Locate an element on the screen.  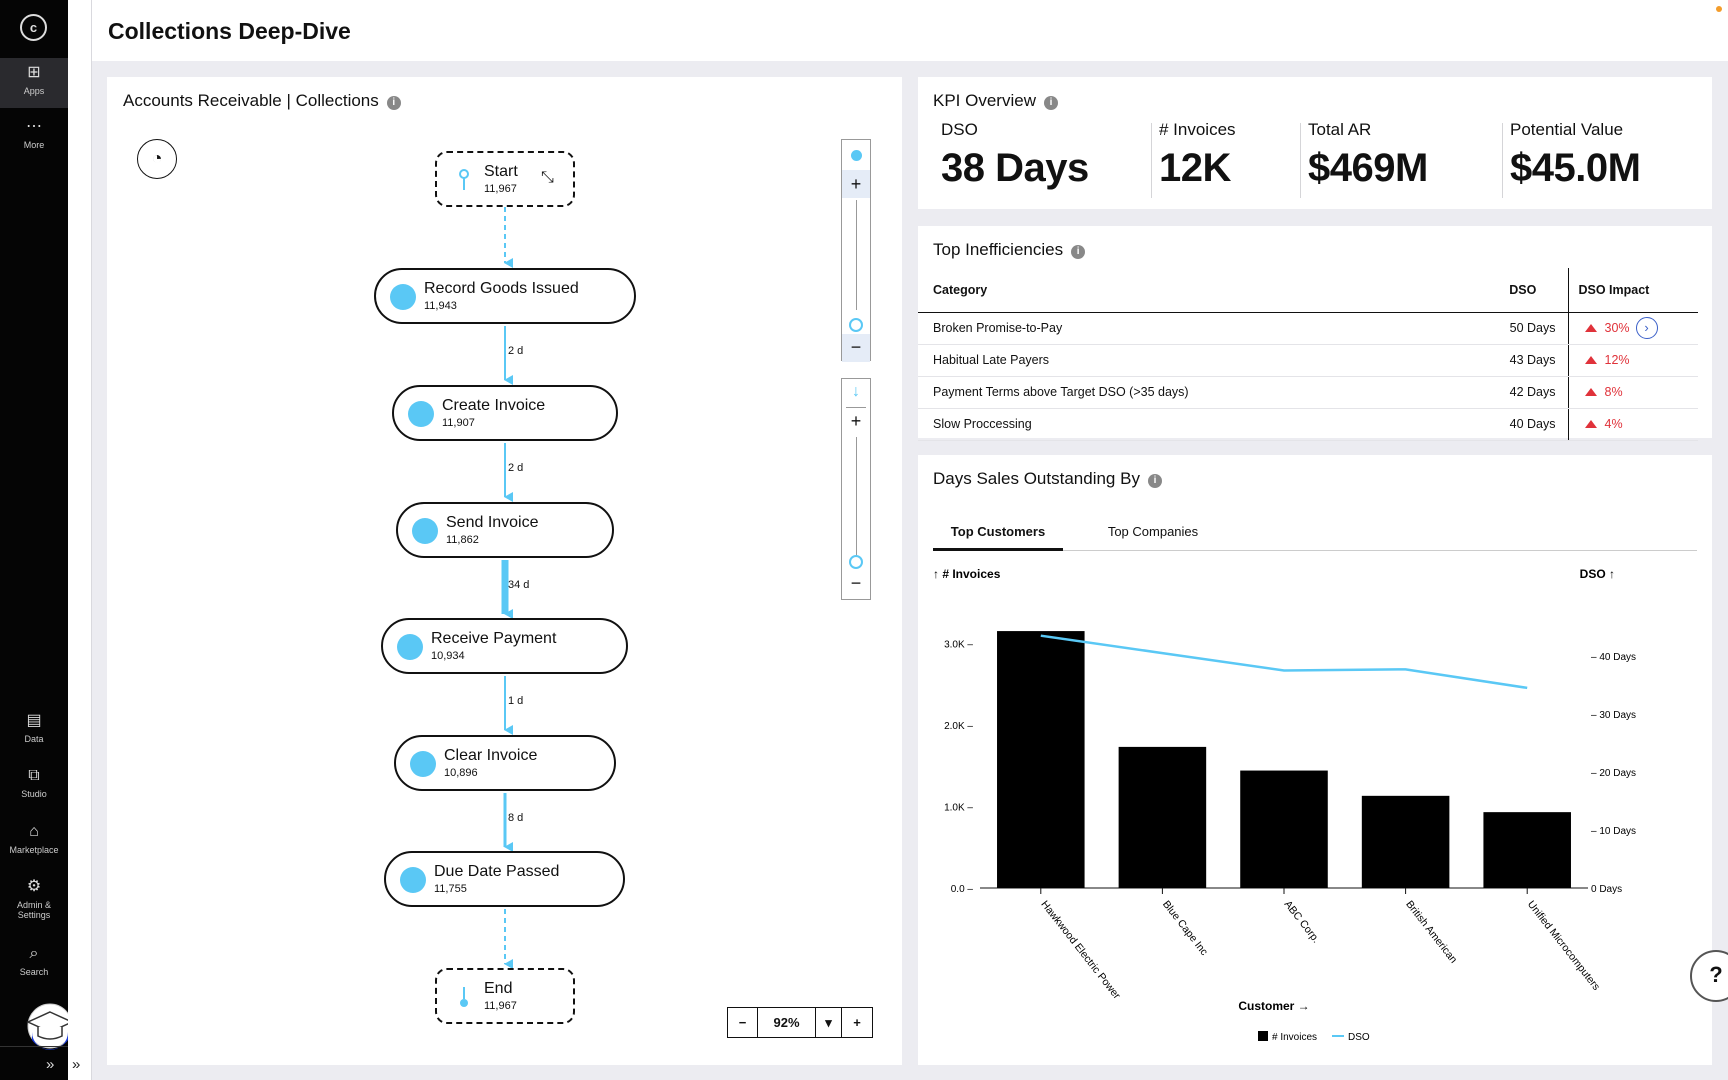
celonis-logo-icon: c is located at coordinates (33, 27).